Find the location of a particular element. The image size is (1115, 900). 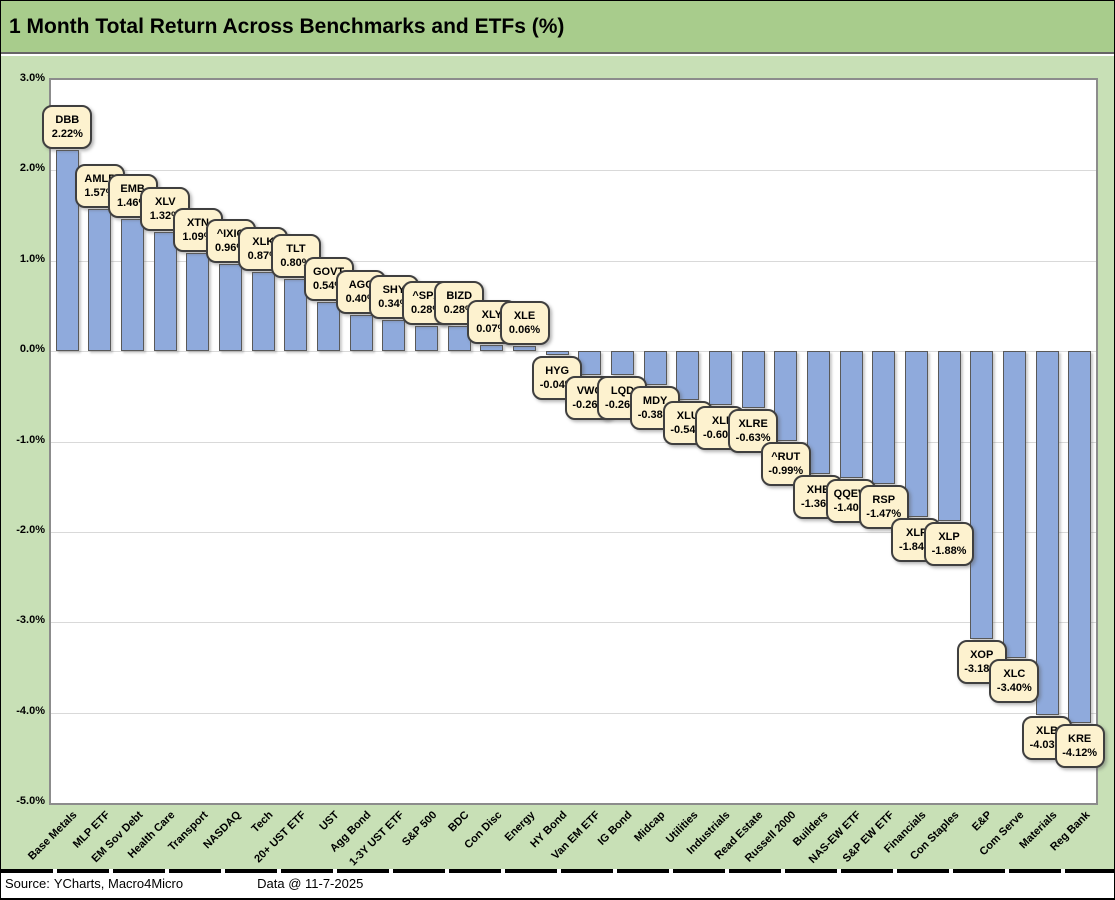

callout-value: -0.99% is located at coordinates (786, 470).